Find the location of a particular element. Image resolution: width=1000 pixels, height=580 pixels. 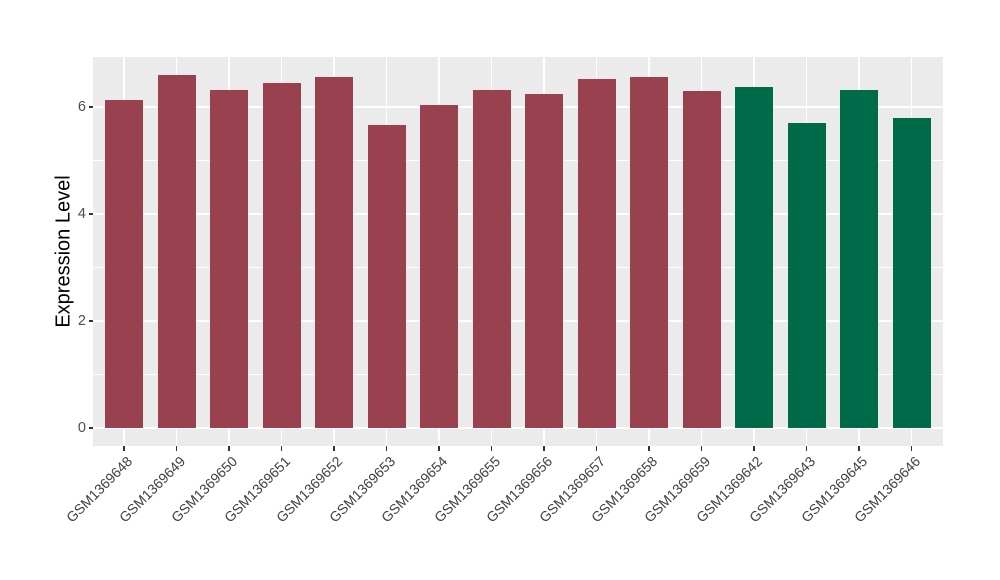

y-axis-tick-label: 2 is located at coordinates (81, 321).